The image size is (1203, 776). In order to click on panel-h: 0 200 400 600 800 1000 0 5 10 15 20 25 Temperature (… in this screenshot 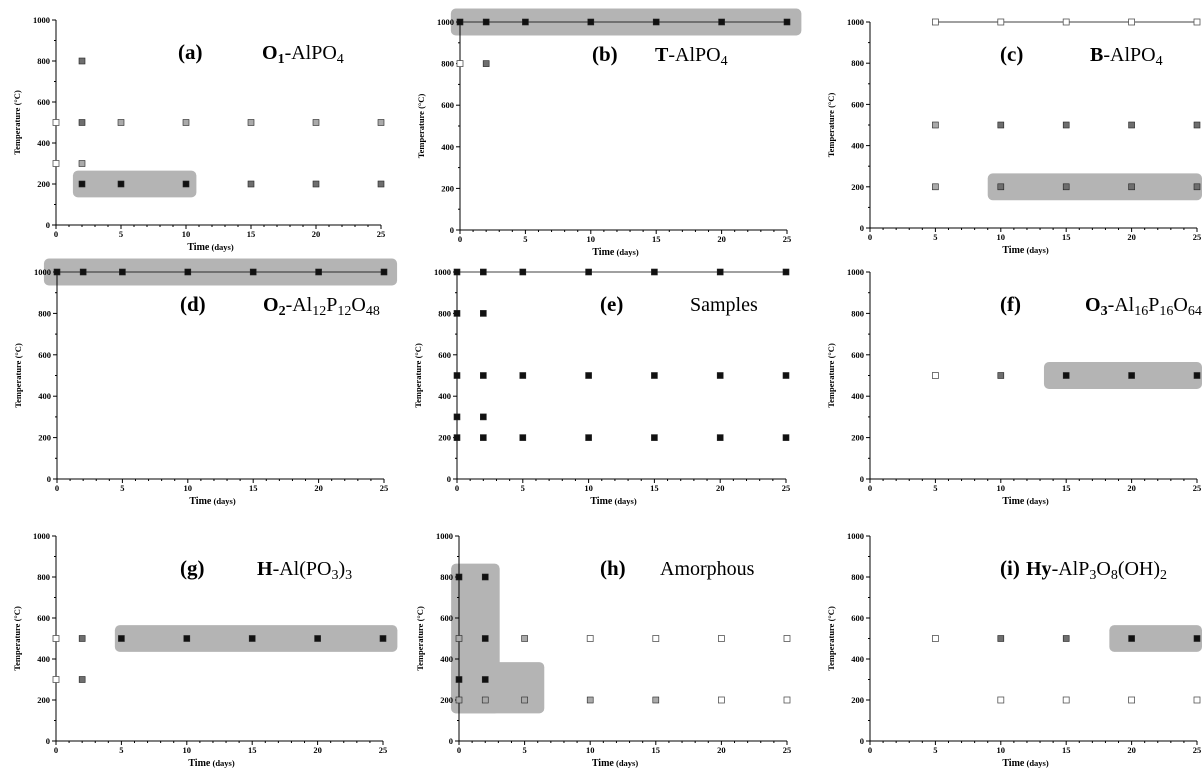, I will do `click(603, 650)`.